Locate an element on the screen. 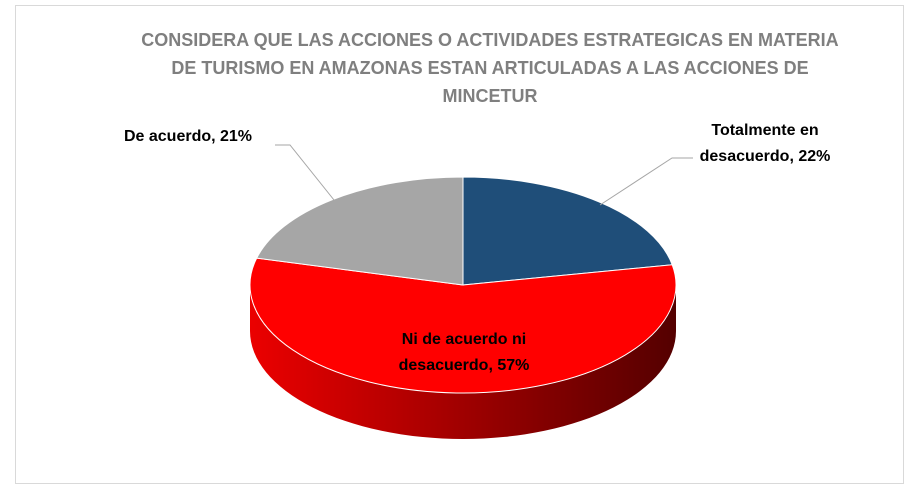 This screenshot has height=486, width=920. data-label: Totalmente en desacuerdo, 22% is located at coordinates (765, 143).